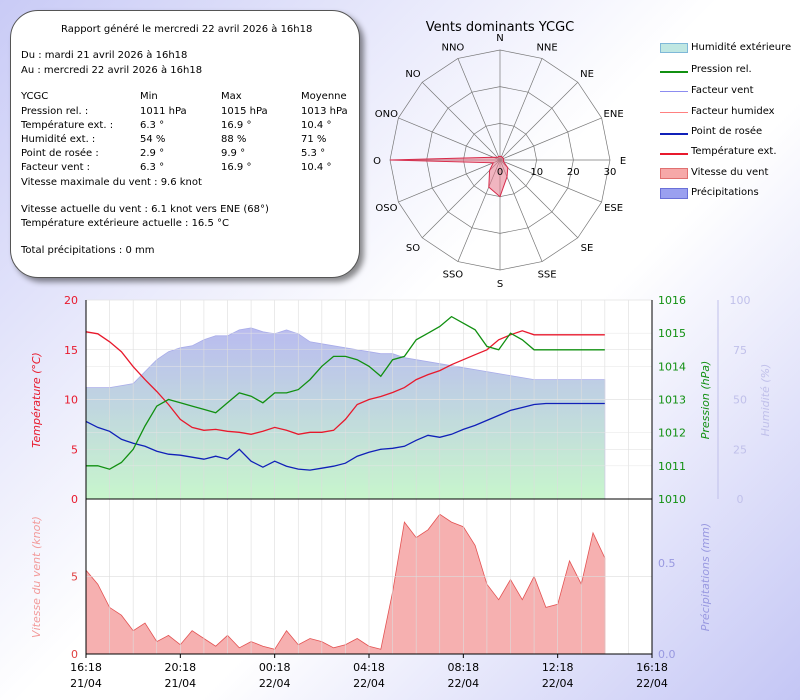 The image size is (800, 700). I want to click on temperature-tick-label: 10, so click(71, 400).